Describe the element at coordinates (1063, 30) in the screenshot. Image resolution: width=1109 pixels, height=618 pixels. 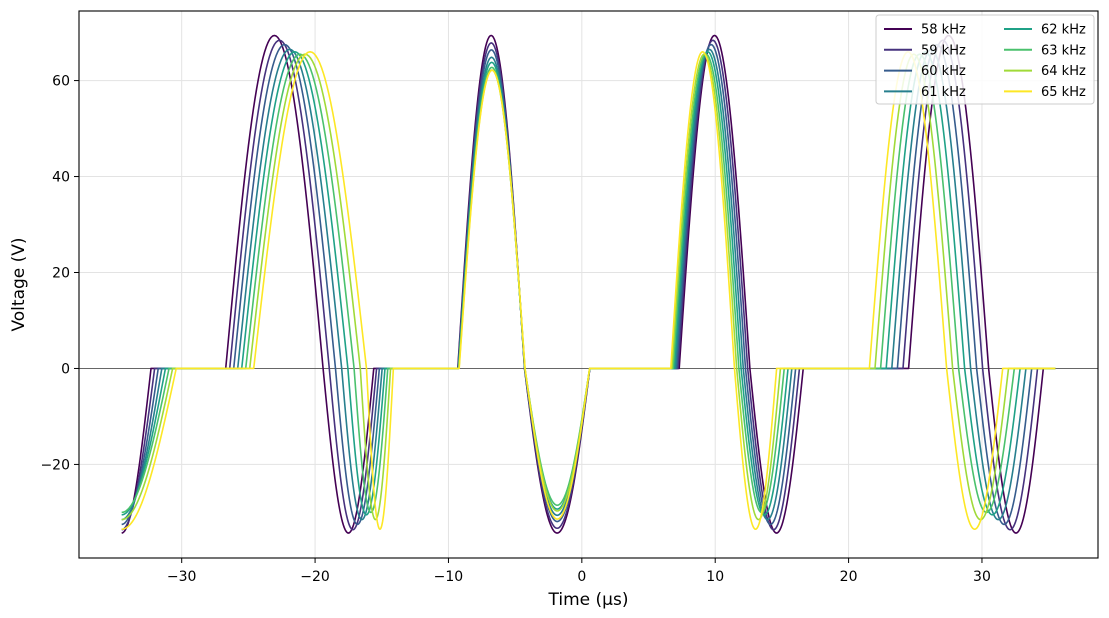
I see `legend-label: 62 kHz` at that location.